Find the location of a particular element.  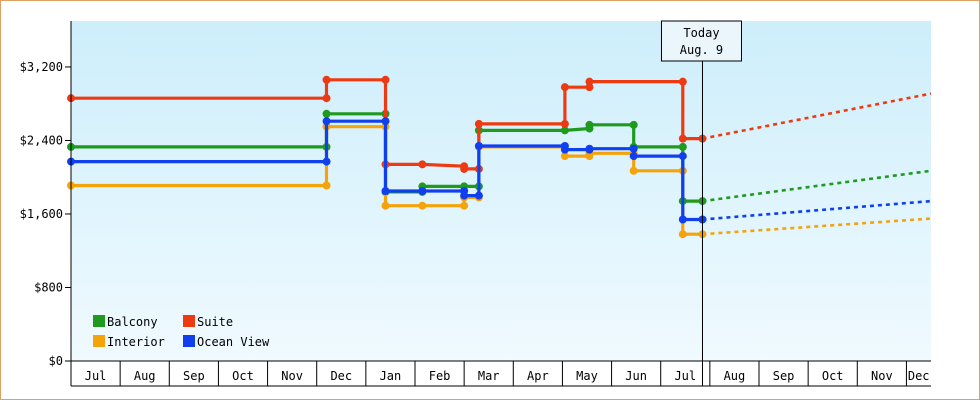

month-label: Jun is located at coordinates (636, 376).